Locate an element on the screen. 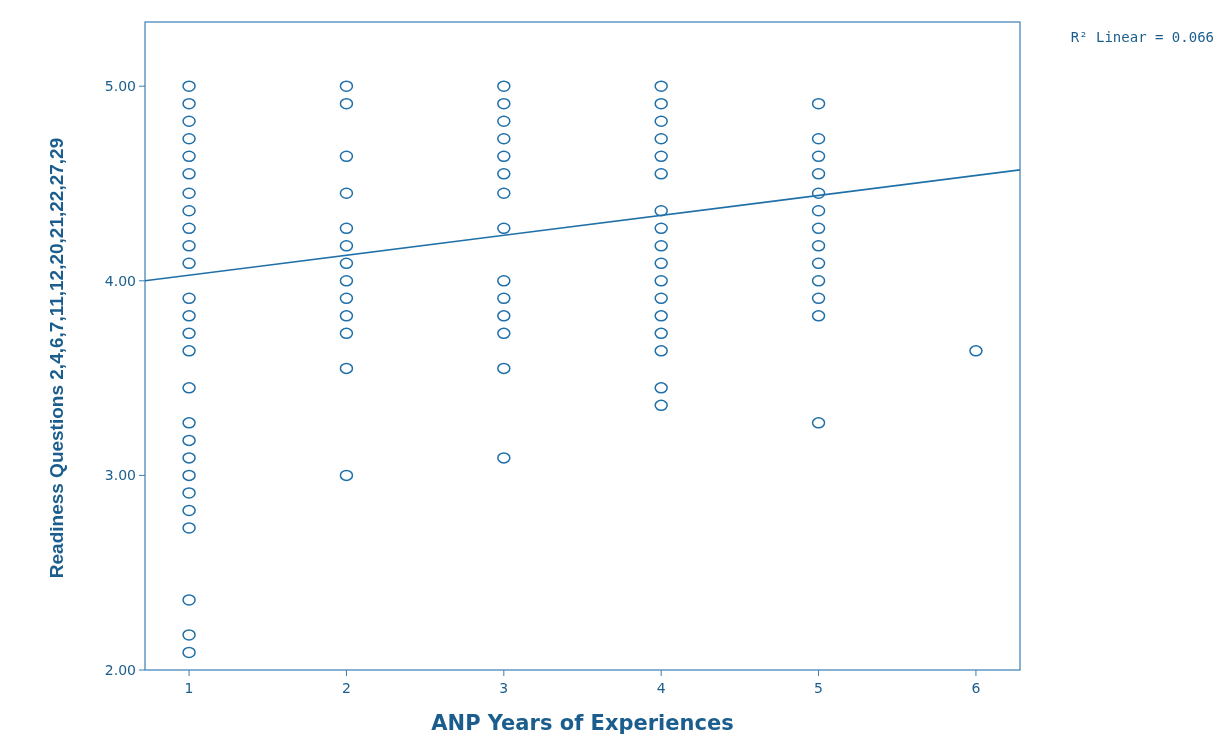  x-tick-label: 2 is located at coordinates (346, 688).